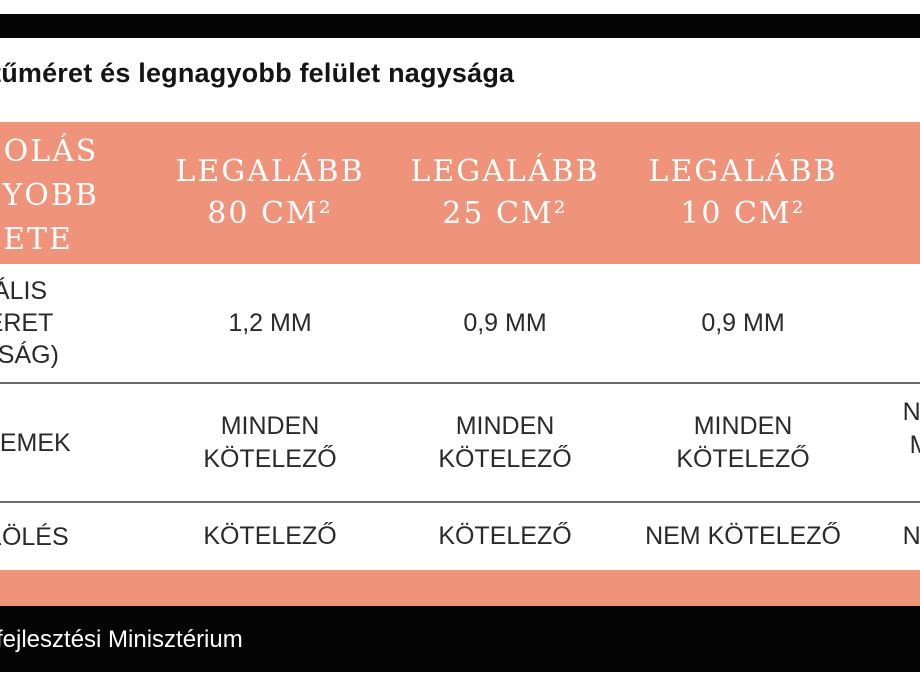 Image resolution: width=920 pixels, height=690 pixels. I want to click on page-title: tűméret és legnagyobb felület nagysága, so click(257, 73).